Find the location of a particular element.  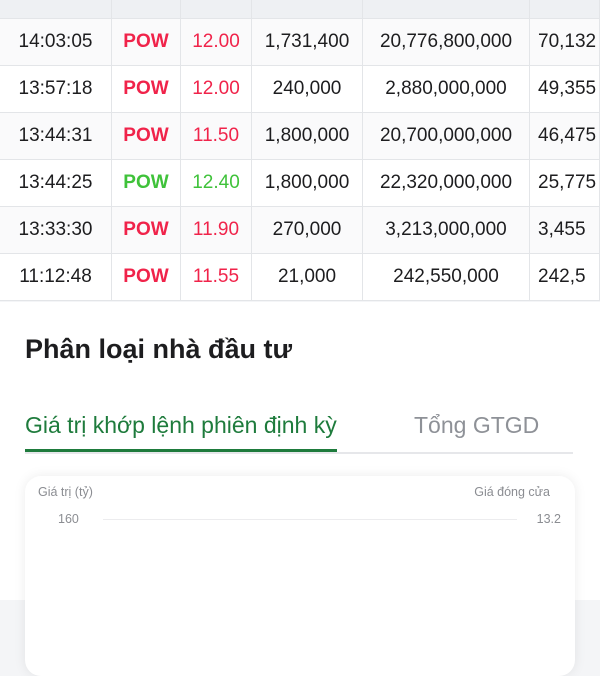

right-tick: 13.2 is located at coordinates (548, 519).